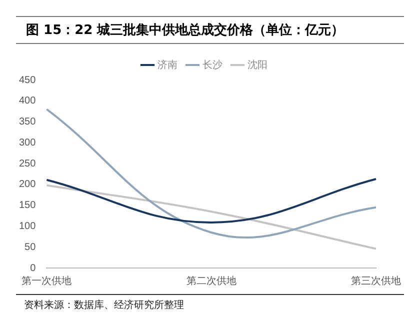 The height and width of the screenshot is (322, 408). Describe the element at coordinates (33, 268) in the screenshot. I see `y-tick-label: 0` at that location.